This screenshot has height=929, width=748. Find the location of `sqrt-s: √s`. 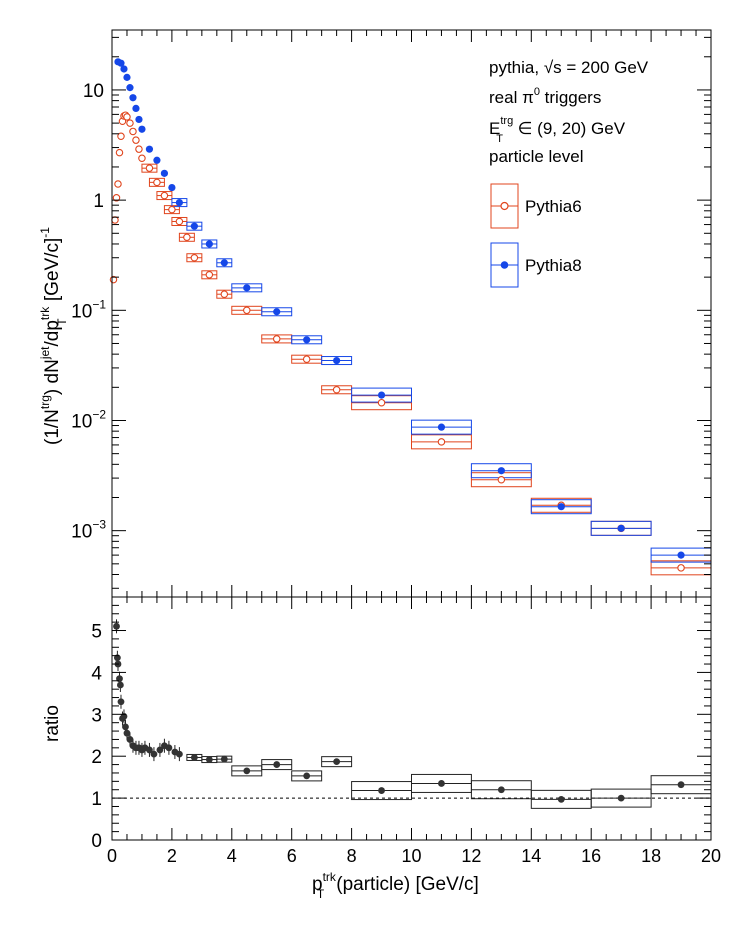

sqrt-s: √s is located at coordinates (553, 67).